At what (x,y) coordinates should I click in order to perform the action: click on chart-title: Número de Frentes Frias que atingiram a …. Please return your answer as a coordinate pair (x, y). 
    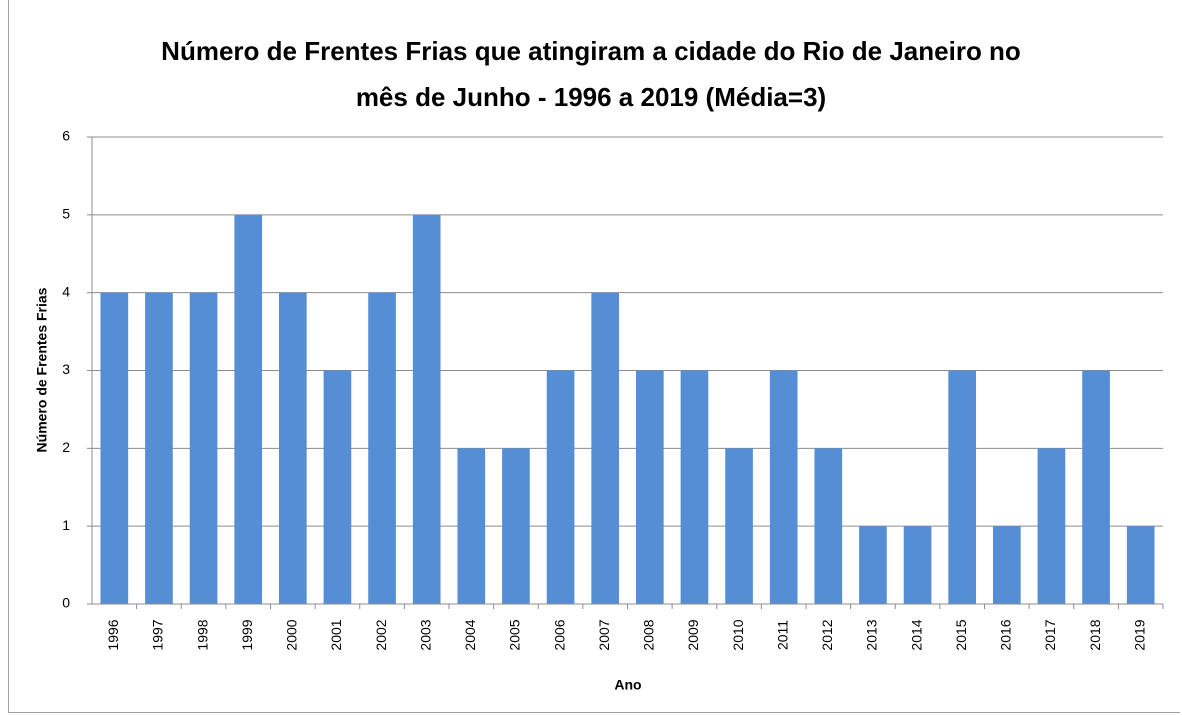
    Looking at the image, I should click on (591, 74).